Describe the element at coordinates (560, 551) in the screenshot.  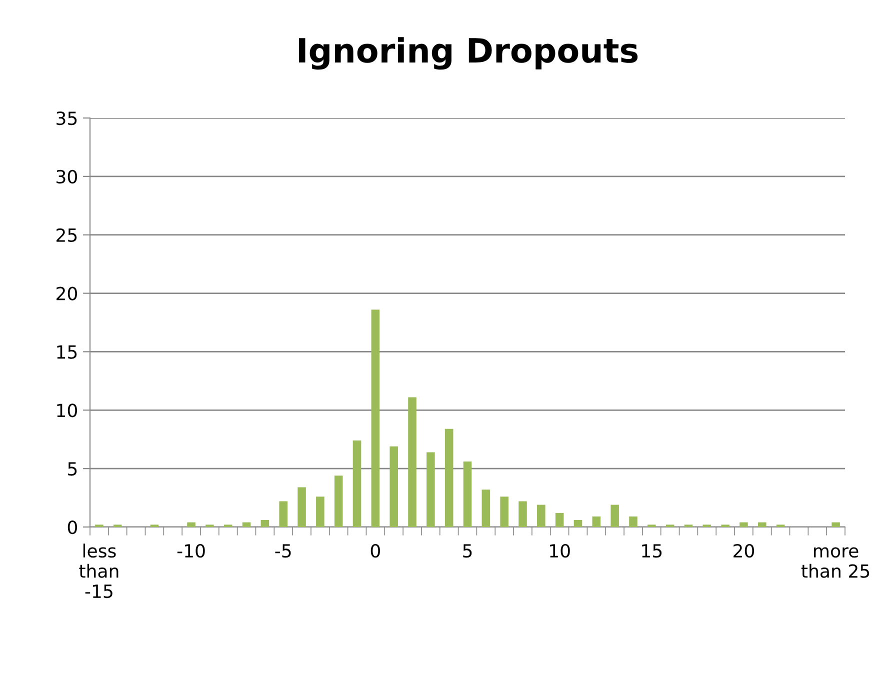
I see `x-tick-label: 10` at that location.